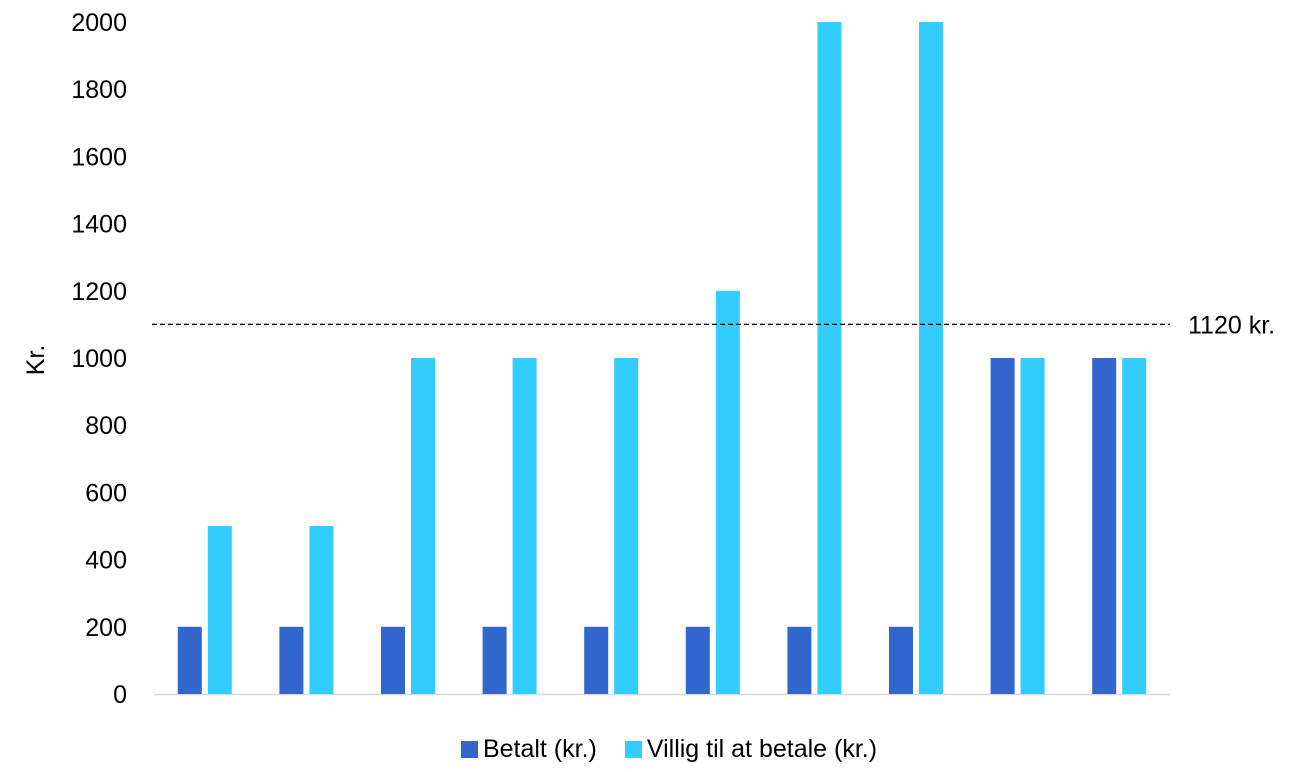  I want to click on y-tick-label: 1400, so click(99, 225).